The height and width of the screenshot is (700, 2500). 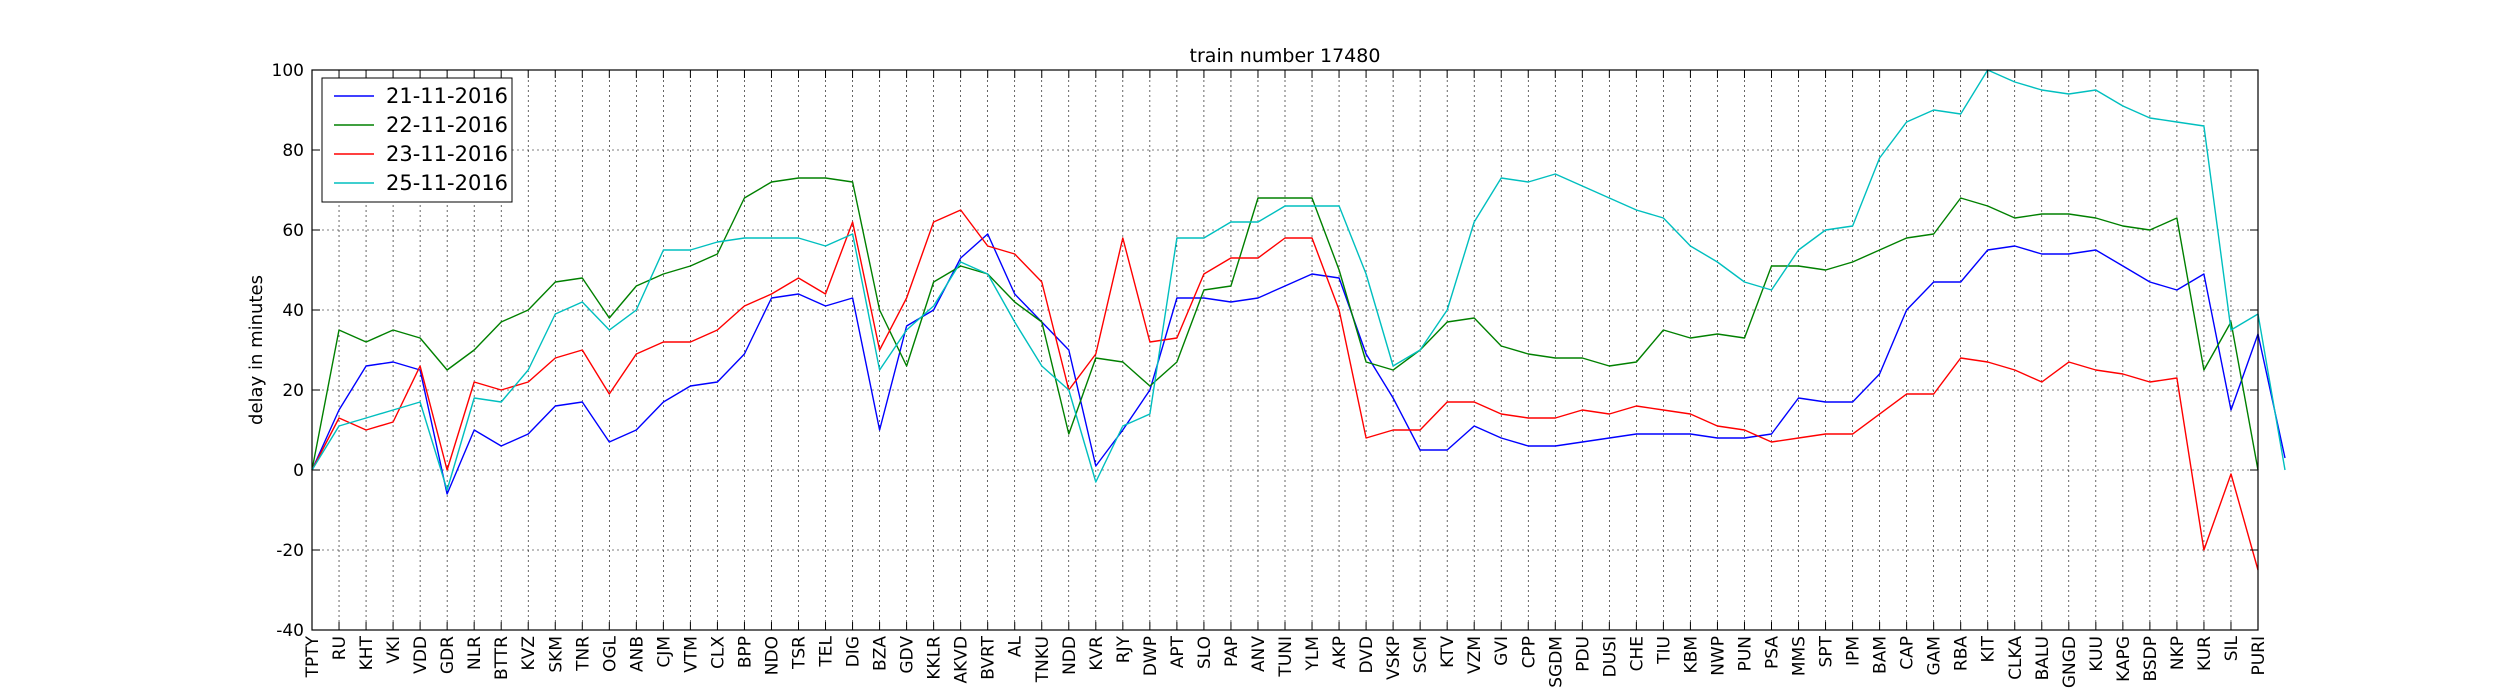 I want to click on x-tick-label: GAM, so click(x=1935, y=655).